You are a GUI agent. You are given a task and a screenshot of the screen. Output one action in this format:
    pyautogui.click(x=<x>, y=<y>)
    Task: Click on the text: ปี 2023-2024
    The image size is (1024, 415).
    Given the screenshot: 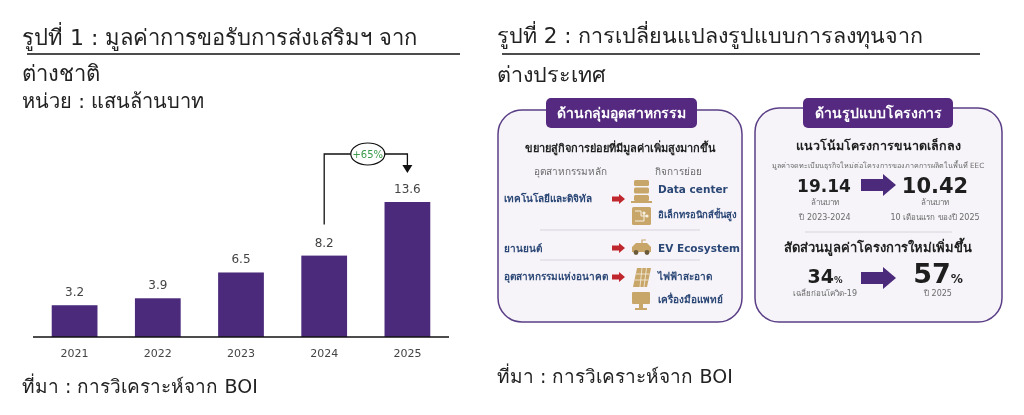 What is the action you would take?
    pyautogui.click(x=824, y=217)
    